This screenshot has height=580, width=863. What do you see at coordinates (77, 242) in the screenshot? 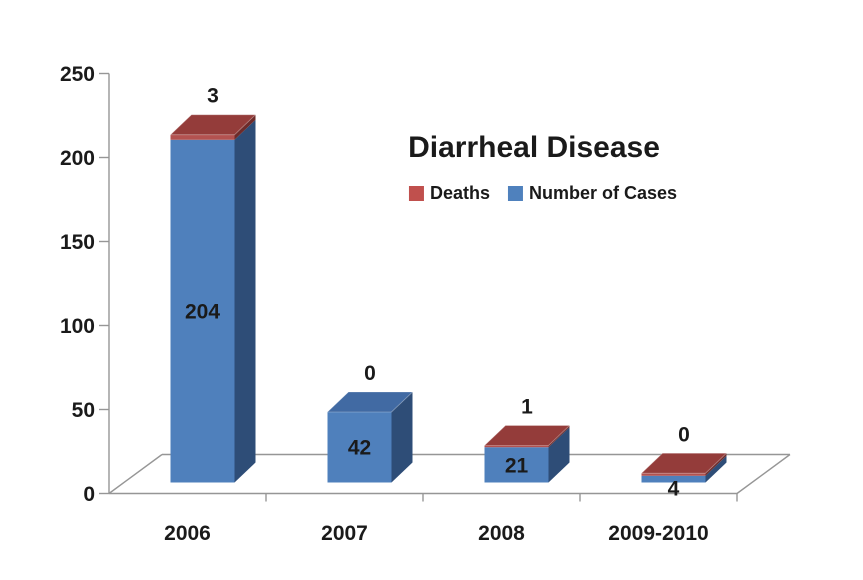
I see `svg-text: 150` at bounding box center [77, 242].